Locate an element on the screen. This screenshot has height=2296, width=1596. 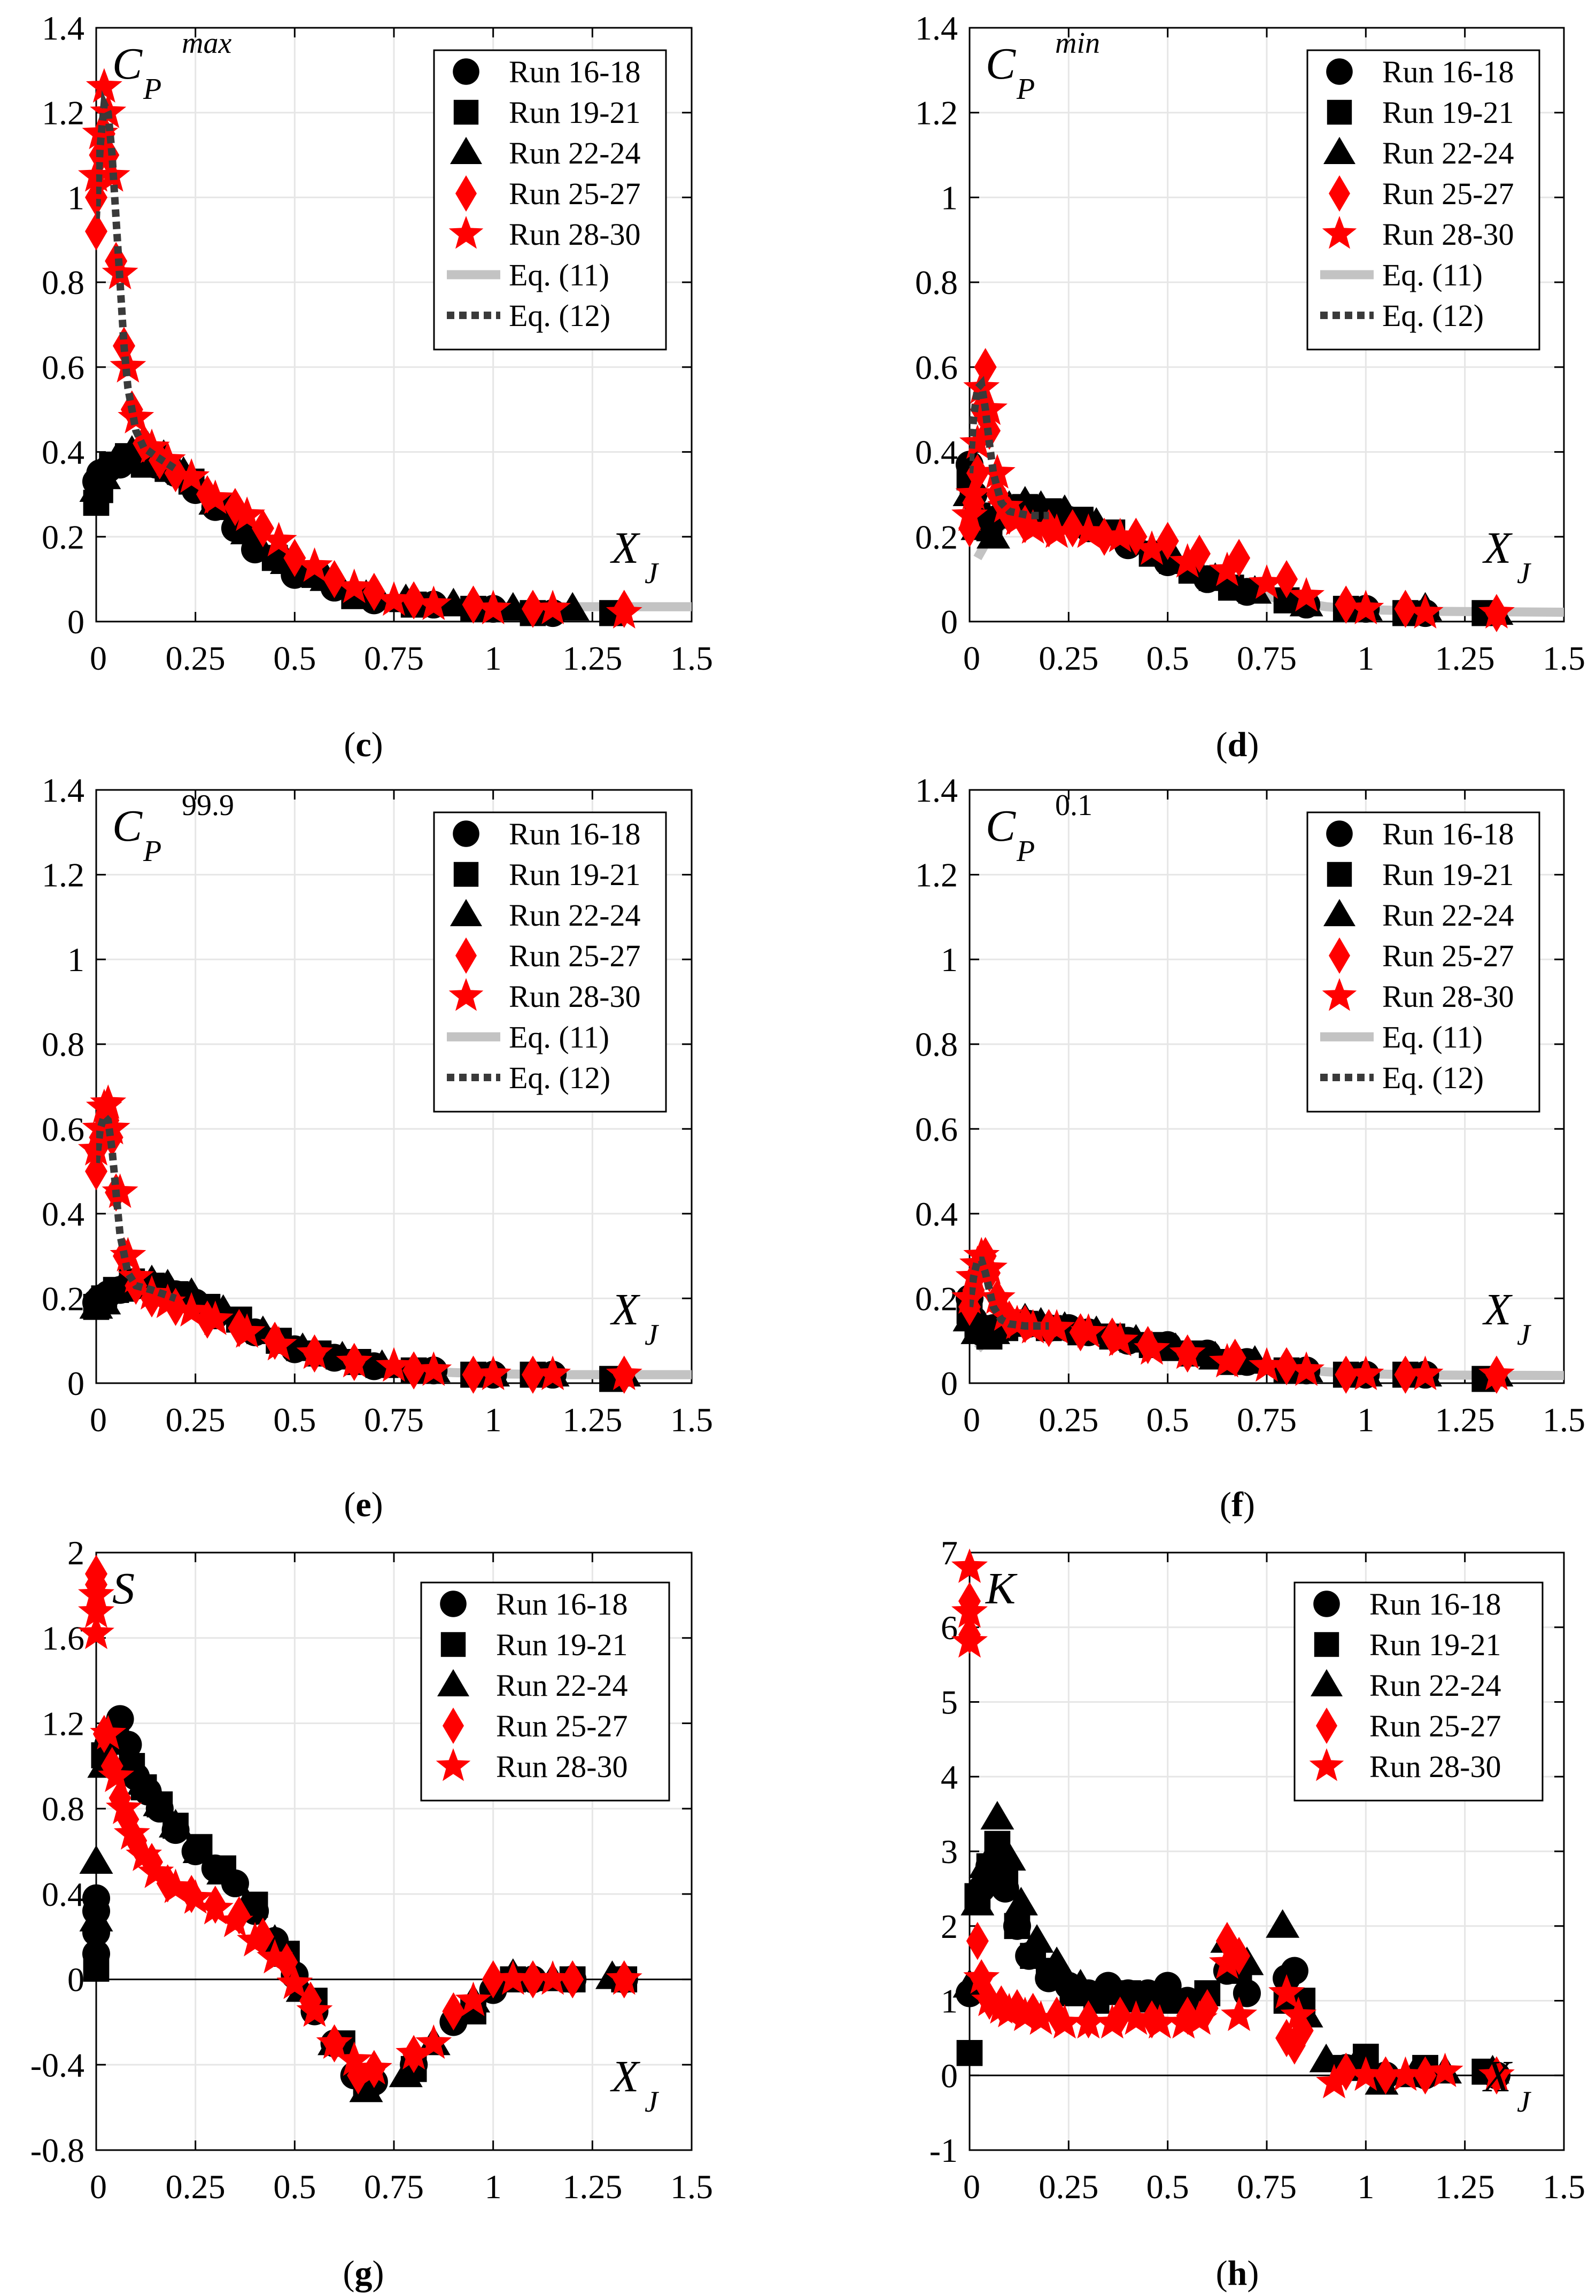
y-tick-label: 0.6 is located at coordinates (936, 367).